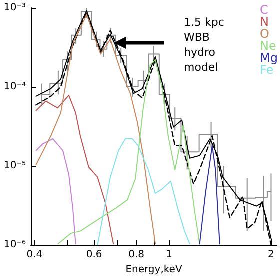 Image resolution: width=280 pixels, height=280 pixels. I want to click on text: C, so click(264, 10).